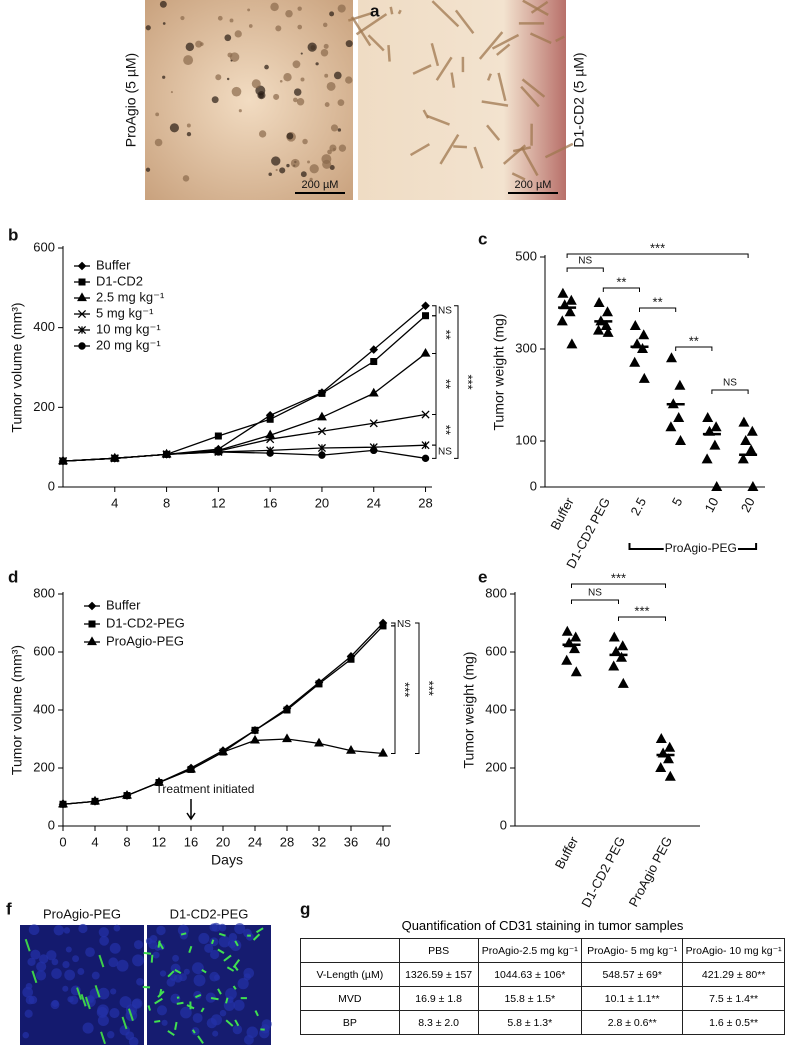 Image resolution: width=788 pixels, height=1045 pixels. I want to click on scale-label: 200 µM, so click(533, 185).